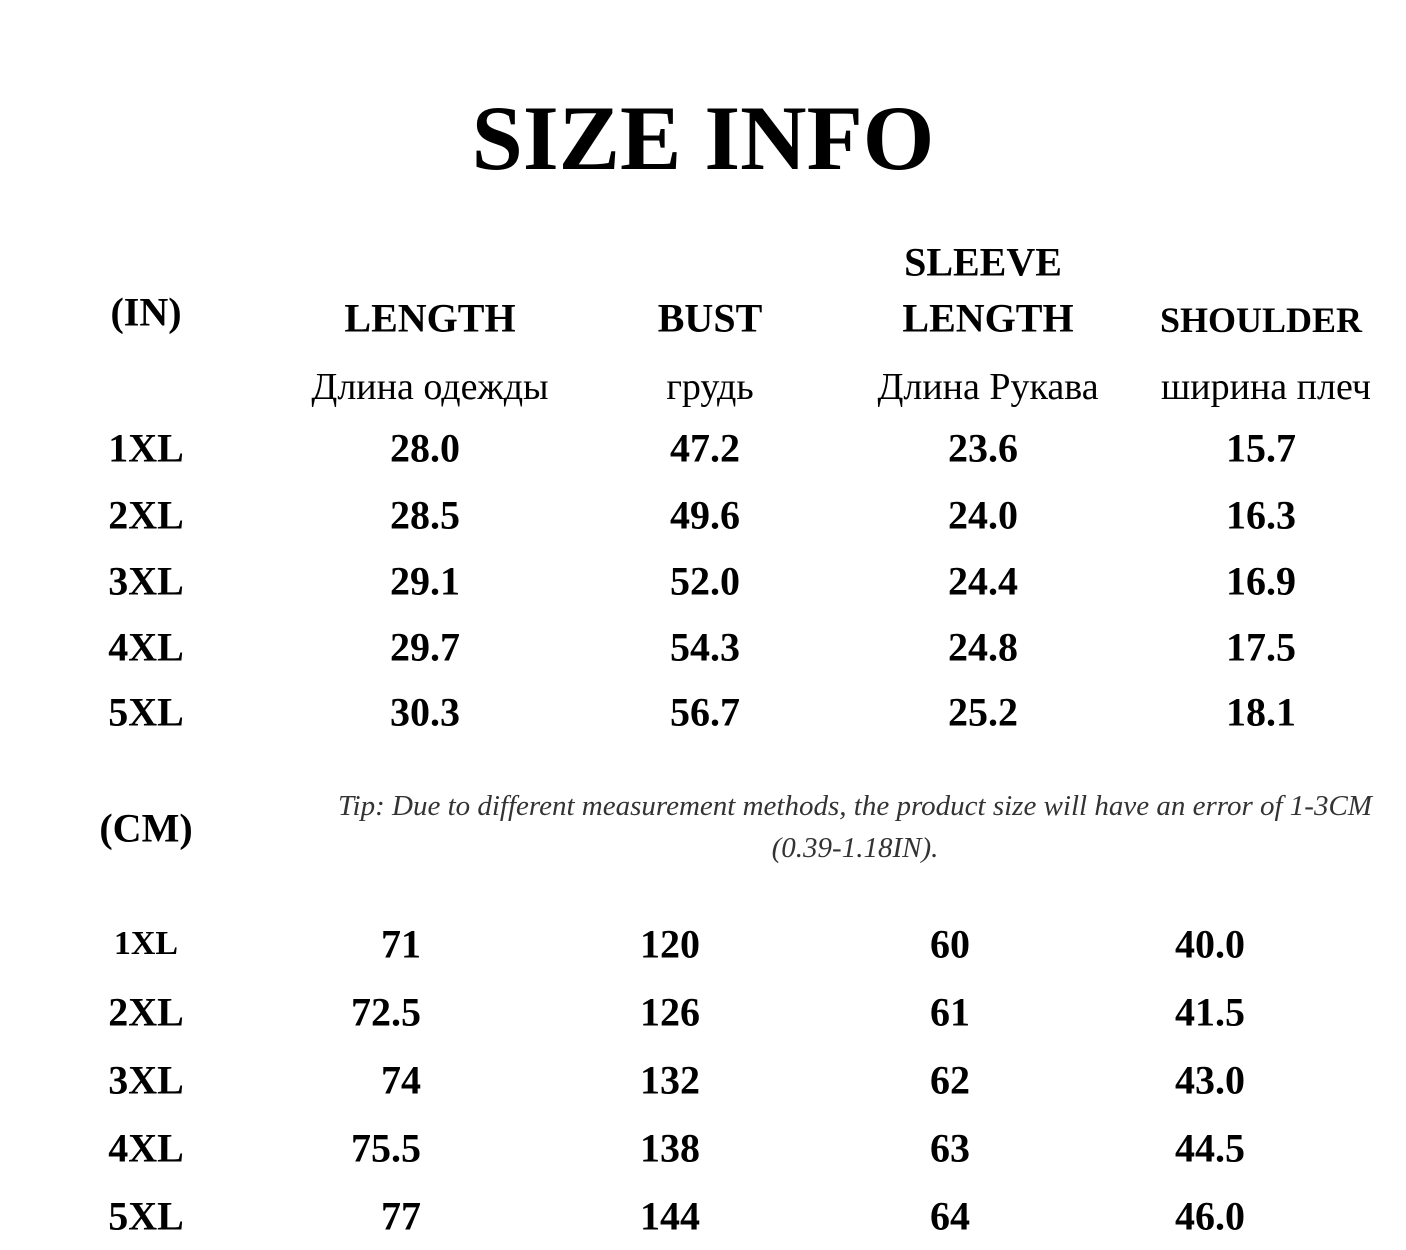  What do you see at coordinates (401, 1216) in the screenshot?
I see `table-cell: 77` at bounding box center [401, 1216].